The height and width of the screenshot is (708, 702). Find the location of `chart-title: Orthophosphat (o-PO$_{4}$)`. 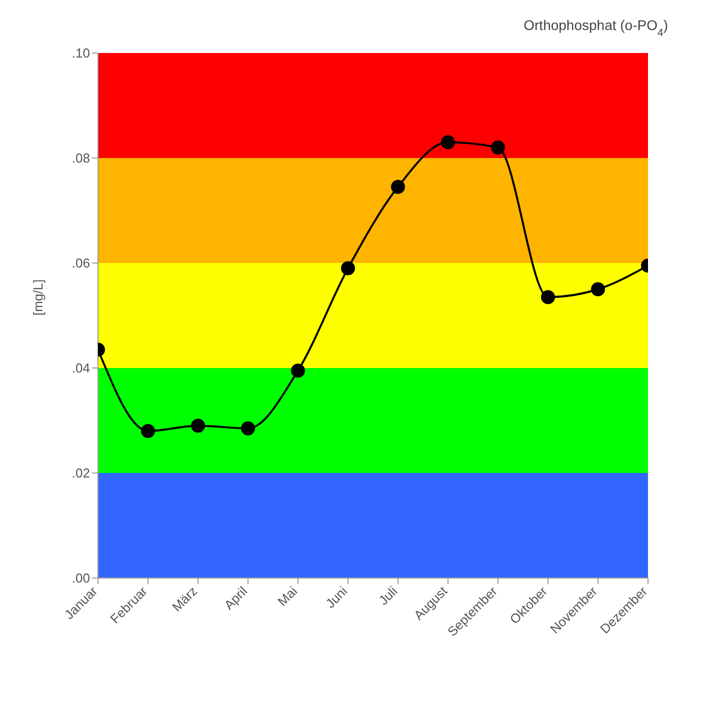

chart-title: Orthophosphat (o-PO$_{4}$) is located at coordinates (596, 28).